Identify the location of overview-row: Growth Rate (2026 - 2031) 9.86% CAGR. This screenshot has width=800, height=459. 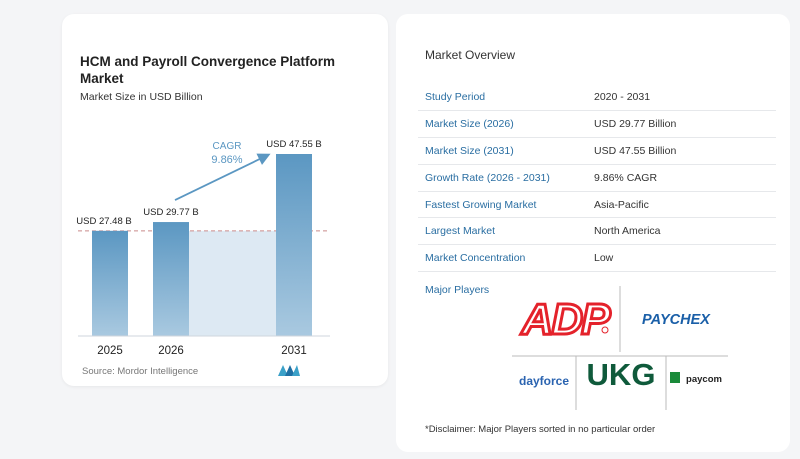
(597, 178).